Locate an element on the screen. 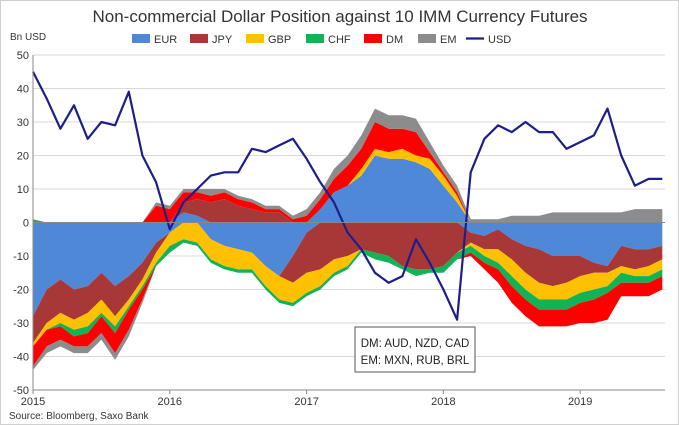 The image size is (679, 425). legend: EUR JPY GBP CHF DM EM USD is located at coordinates (321, 40).